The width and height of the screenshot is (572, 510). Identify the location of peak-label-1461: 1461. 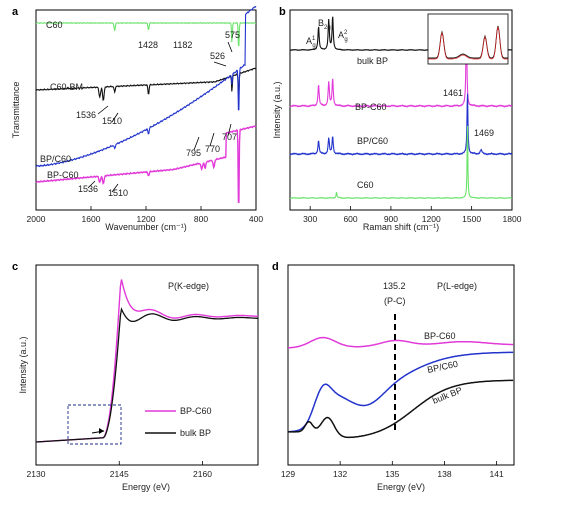
(453, 93).